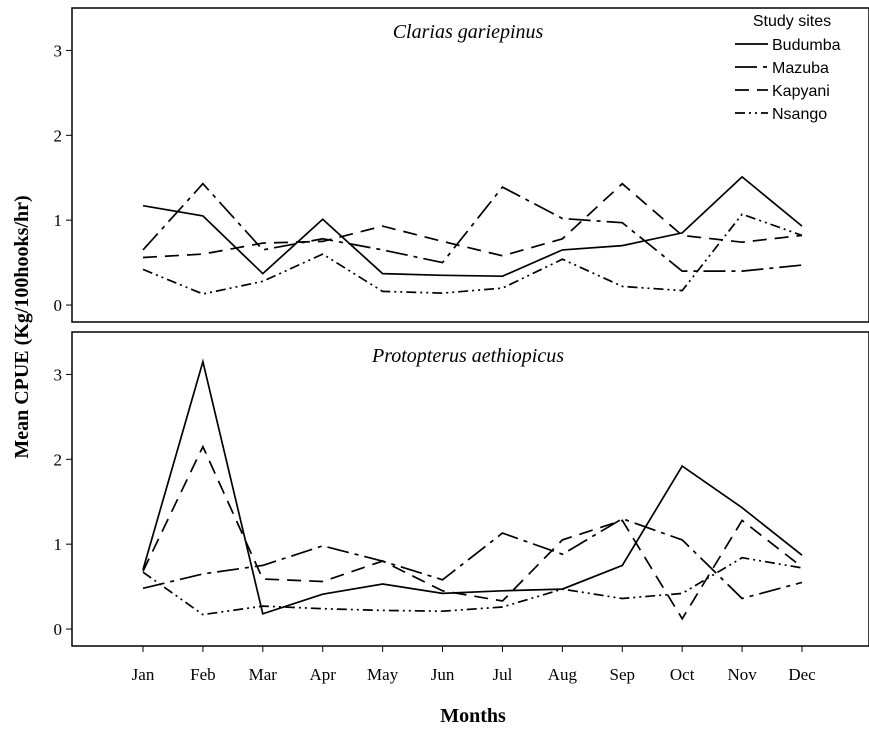 Image resolution: width=869 pixels, height=730 pixels. Describe the element at coordinates (802, 674) in the screenshot. I see `x-tick-label: Dec` at that location.